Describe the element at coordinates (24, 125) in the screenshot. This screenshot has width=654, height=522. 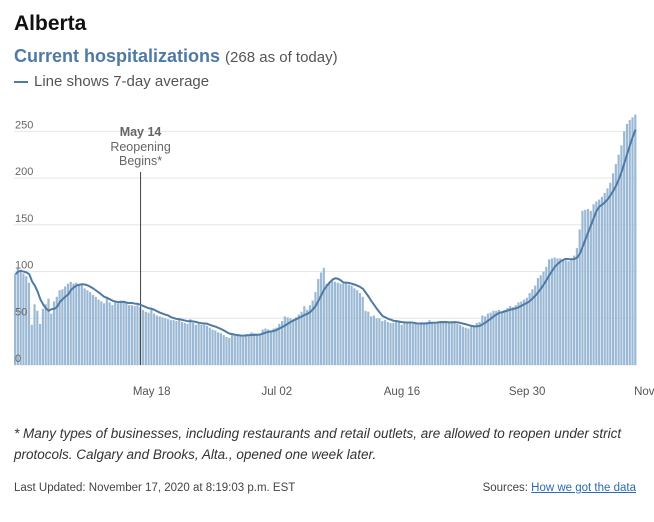
I see `y-tick-label: 250` at that location.